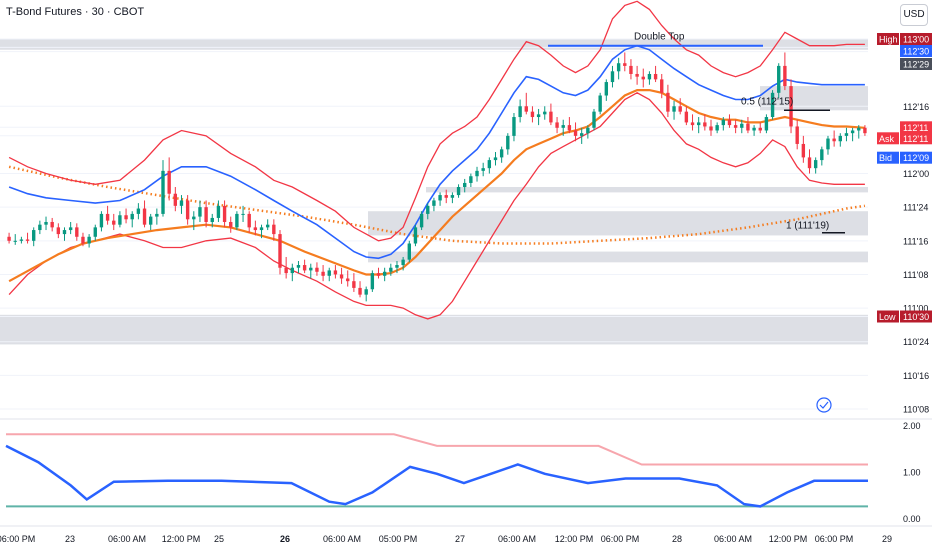 This screenshot has width=932, height=550. I want to click on price-tag-value: 112'29, so click(916, 65).